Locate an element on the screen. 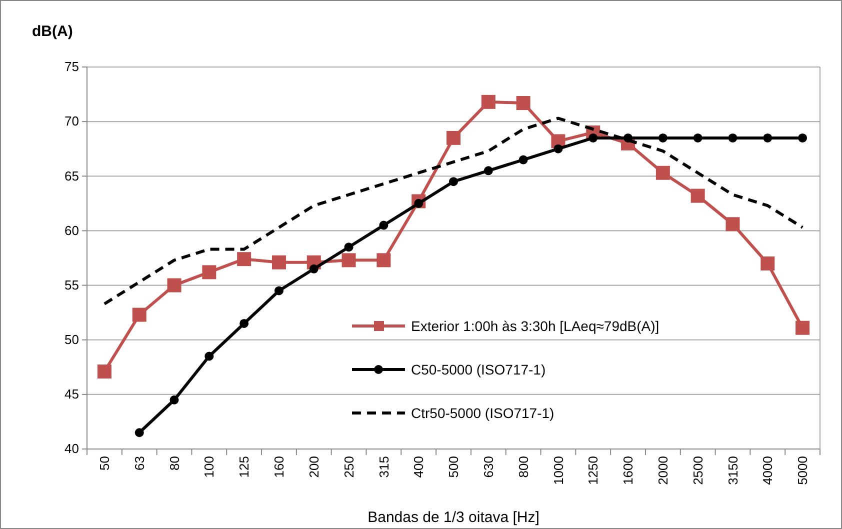 This screenshot has width=842, height=529. y-tick-label: 60 is located at coordinates (71, 230).